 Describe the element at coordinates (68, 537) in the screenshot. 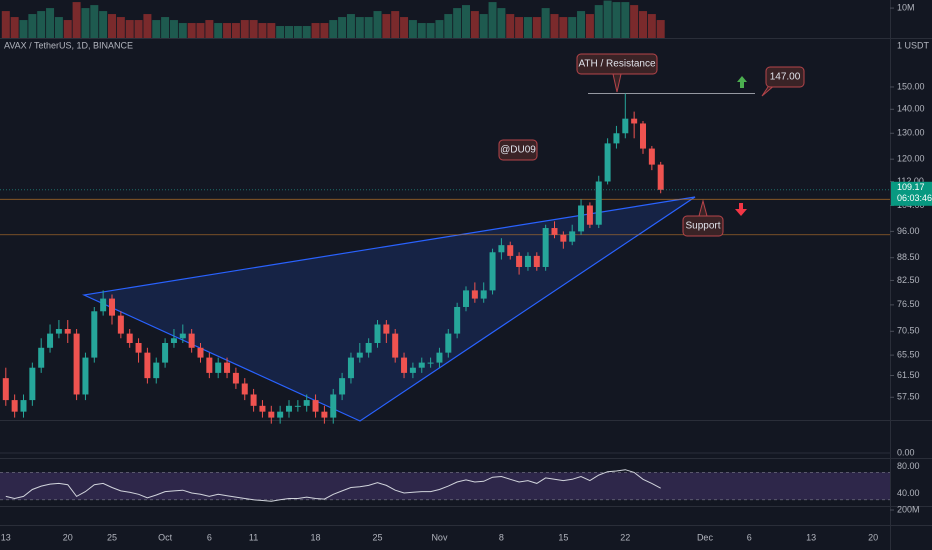

I see `x-tick-label: 20` at that location.